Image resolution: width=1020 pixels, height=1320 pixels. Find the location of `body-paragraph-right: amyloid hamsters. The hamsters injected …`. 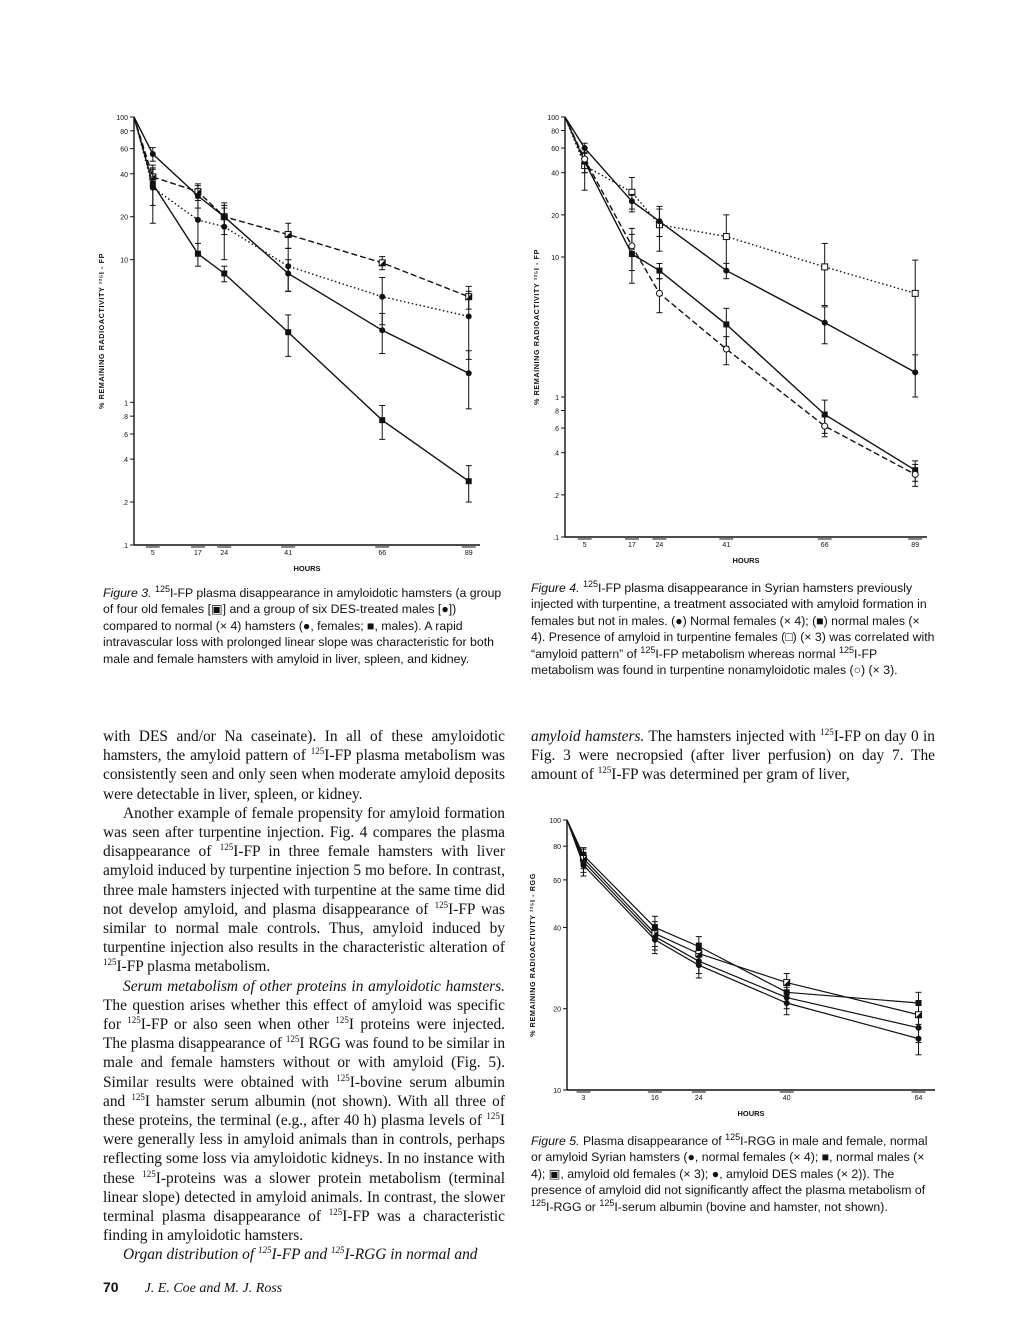

body-paragraph-right: amyloid hamsters. The hamsters injected … is located at coordinates (733, 755).